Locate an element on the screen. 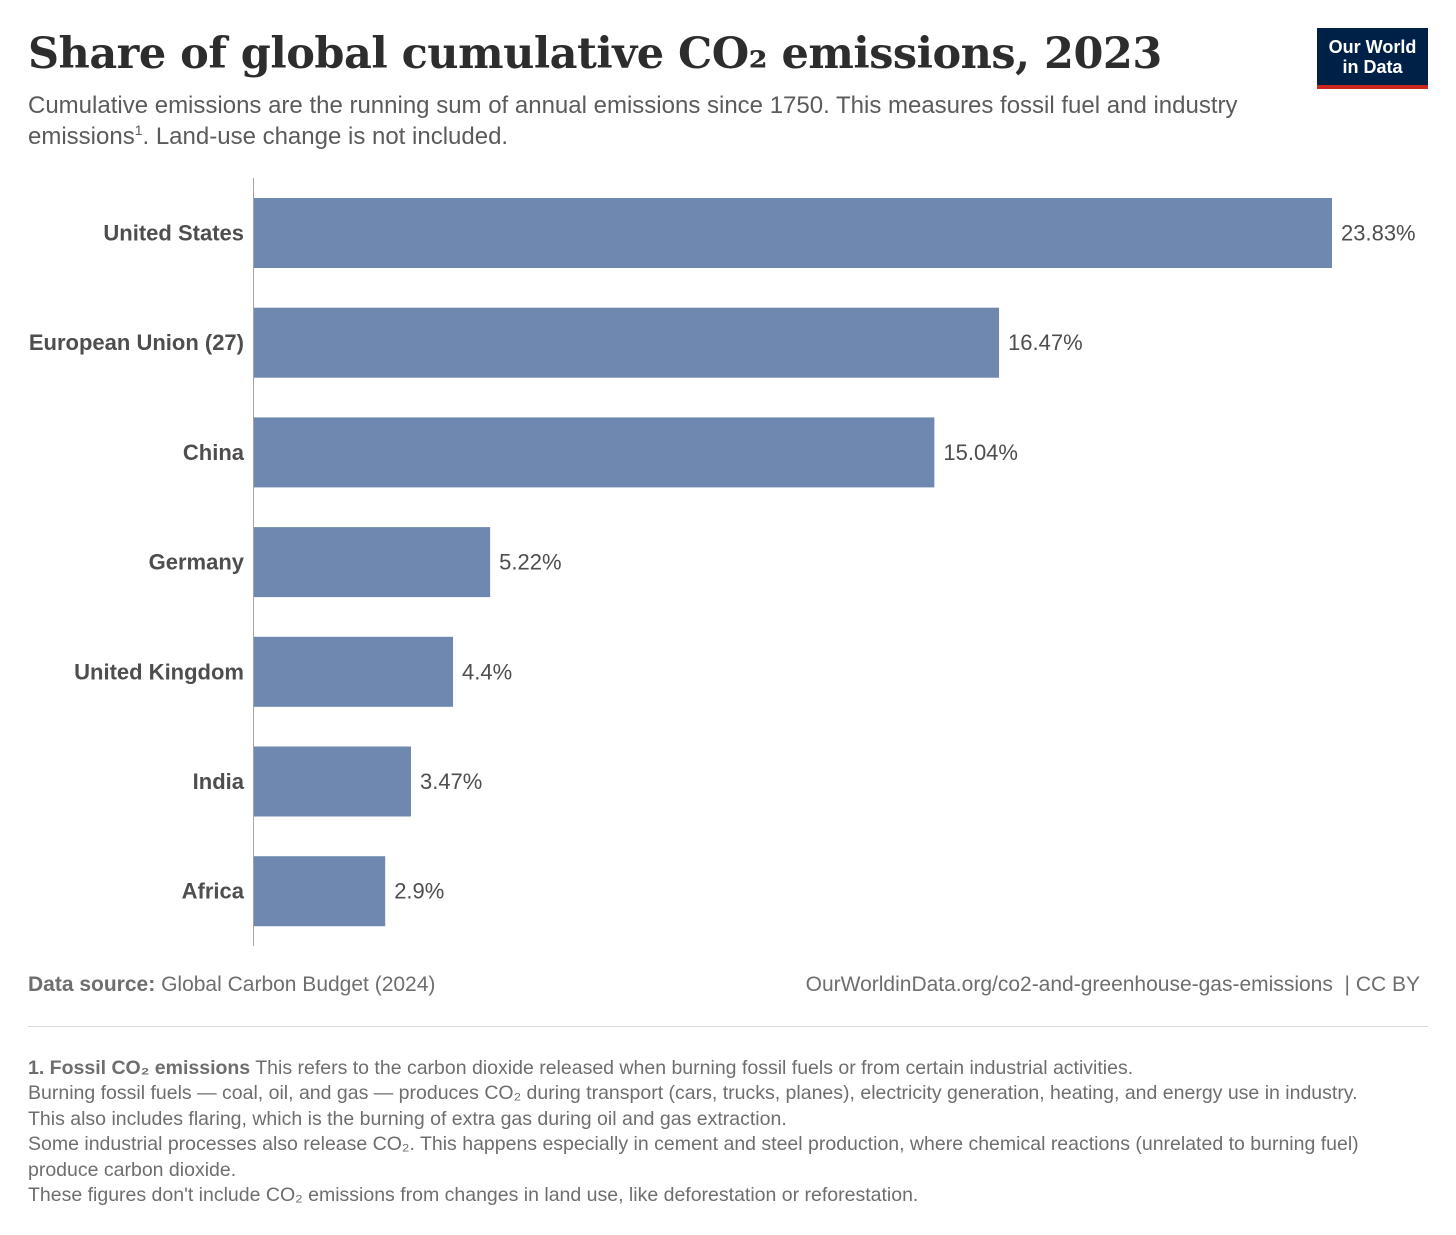 Image resolution: width=1456 pixels, height=1235 pixels. source-label: Data source: is located at coordinates (92, 984).